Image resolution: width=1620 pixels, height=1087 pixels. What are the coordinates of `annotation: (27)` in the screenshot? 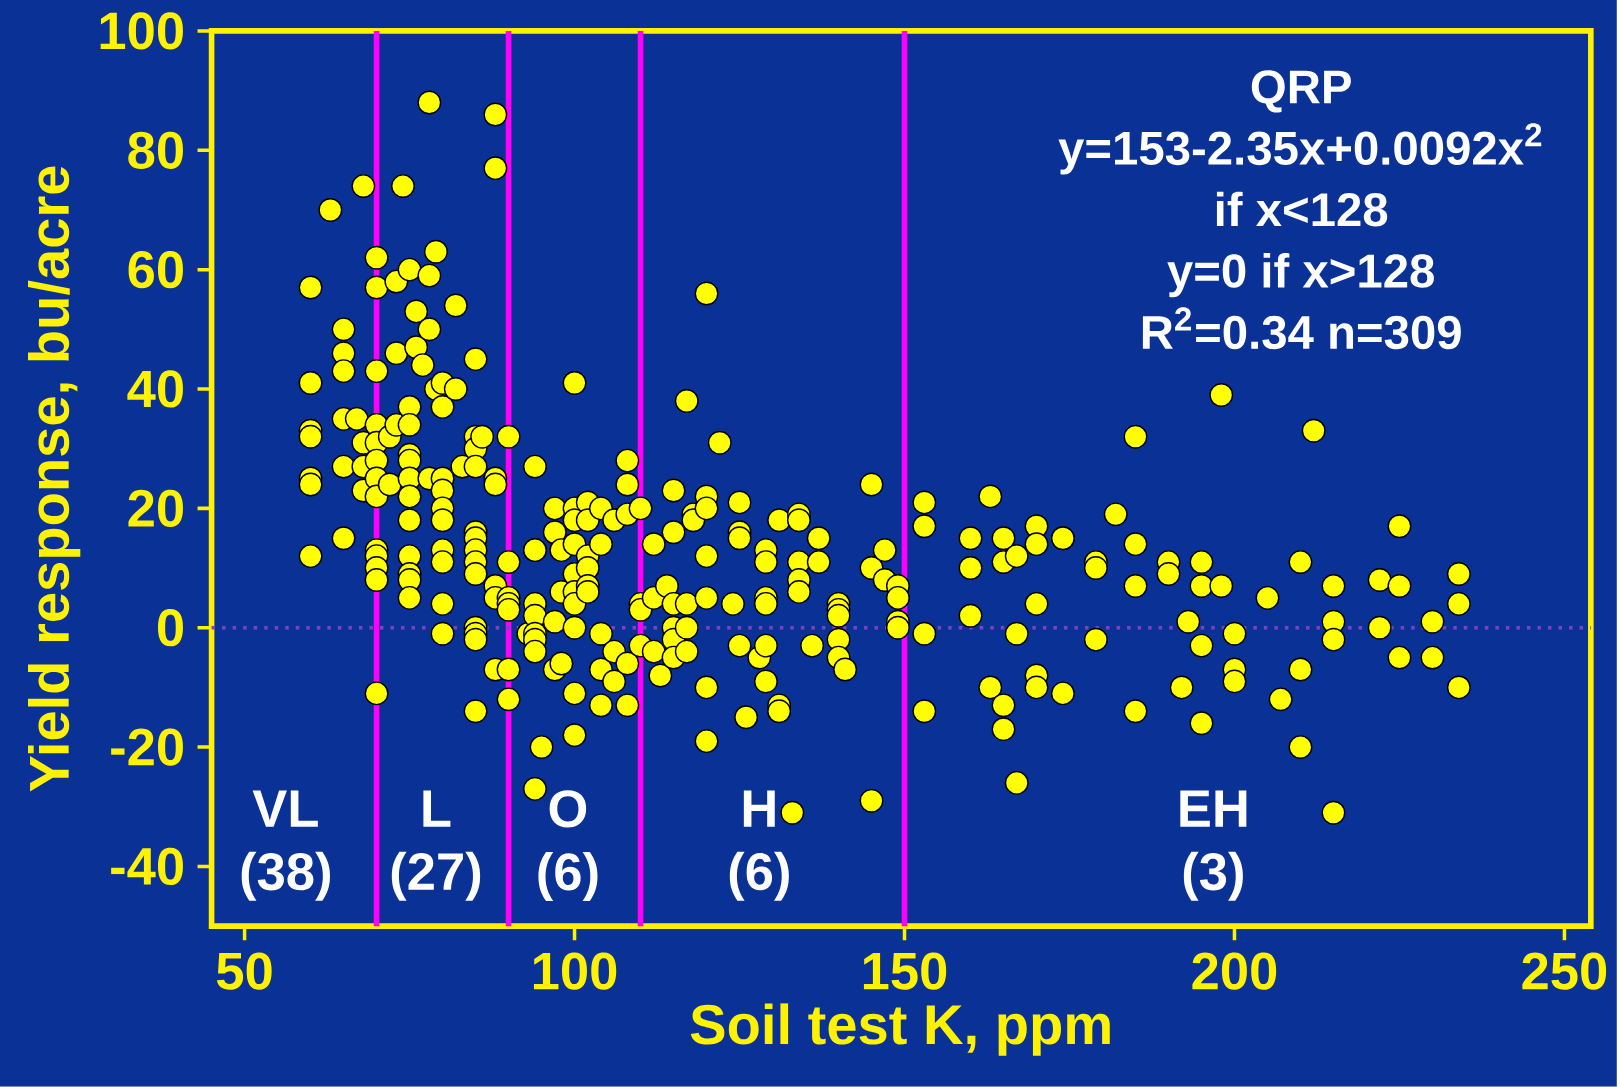 It's located at (436, 876).